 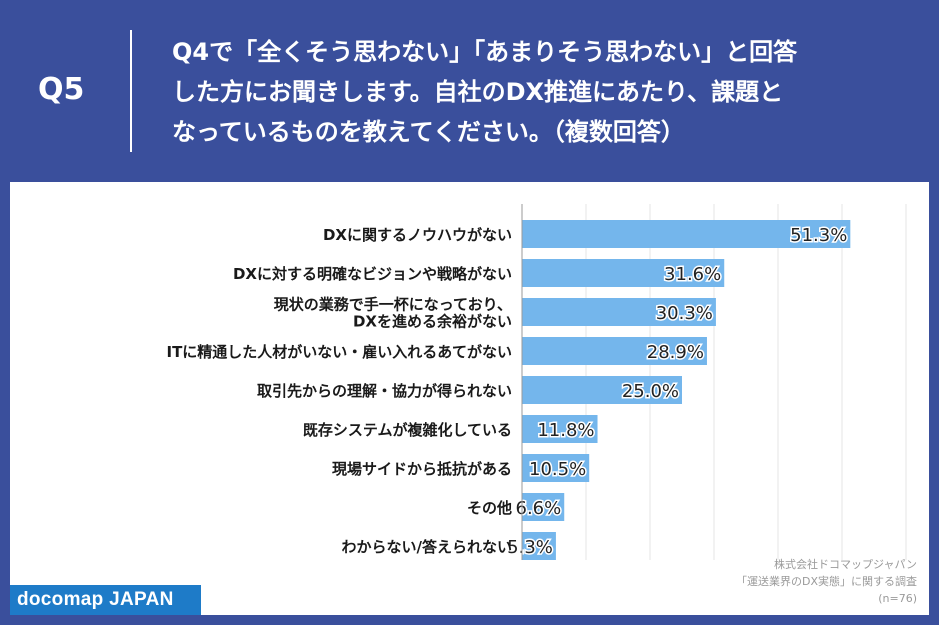 I want to click on source-survey: 「運送業界のDX実態」に関する調査, so click(x=826, y=581).